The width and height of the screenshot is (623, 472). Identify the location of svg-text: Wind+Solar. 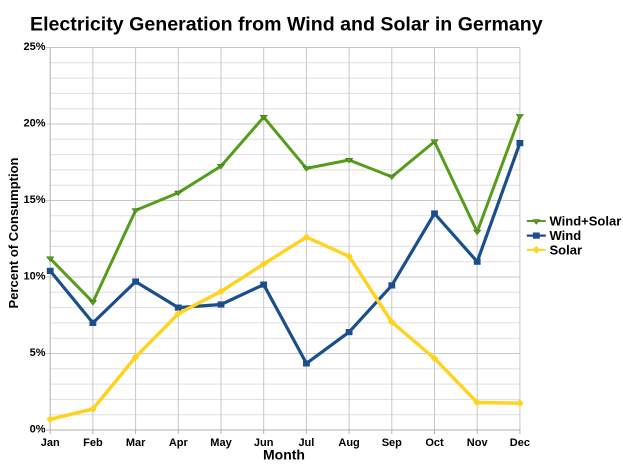
(586, 221).